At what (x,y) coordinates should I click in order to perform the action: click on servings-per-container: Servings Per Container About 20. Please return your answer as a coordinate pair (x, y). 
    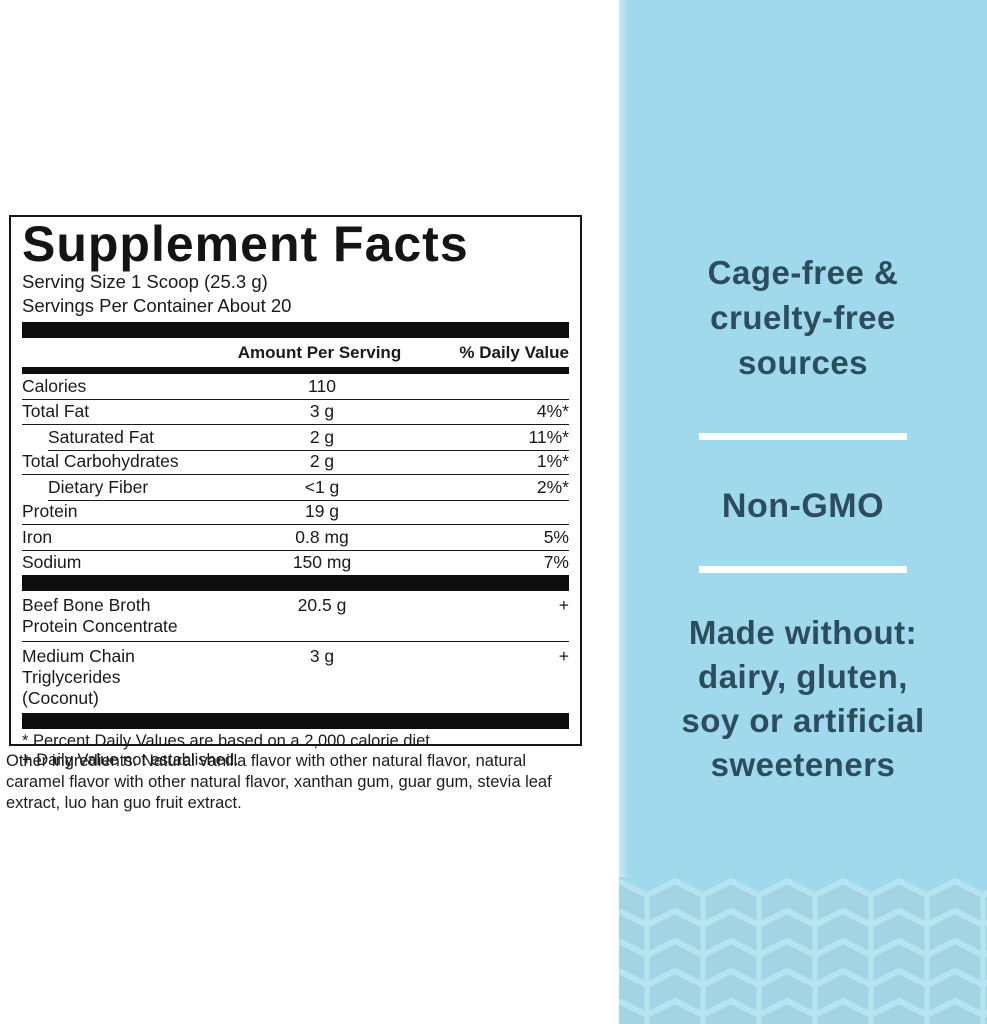
    Looking at the image, I should click on (157, 305).